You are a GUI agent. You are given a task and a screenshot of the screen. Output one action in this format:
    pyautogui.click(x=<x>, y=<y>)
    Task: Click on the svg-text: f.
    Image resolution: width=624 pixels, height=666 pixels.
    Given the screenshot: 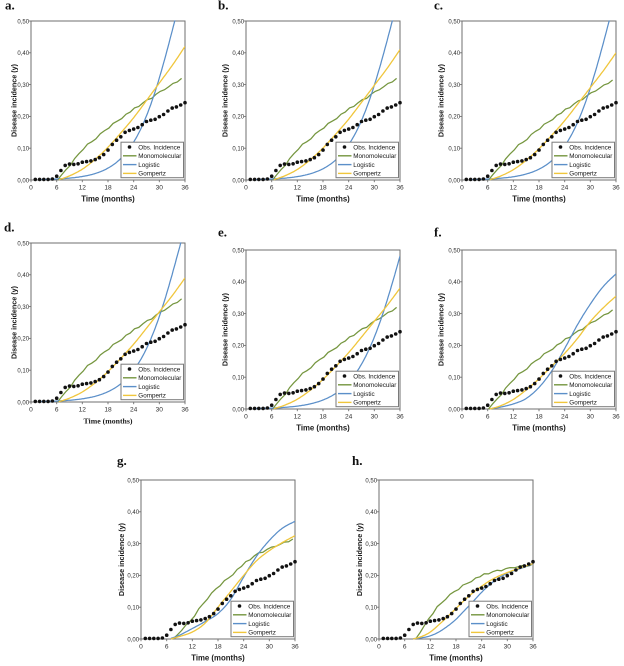 What is the action you would take?
    pyautogui.click(x=438, y=232)
    